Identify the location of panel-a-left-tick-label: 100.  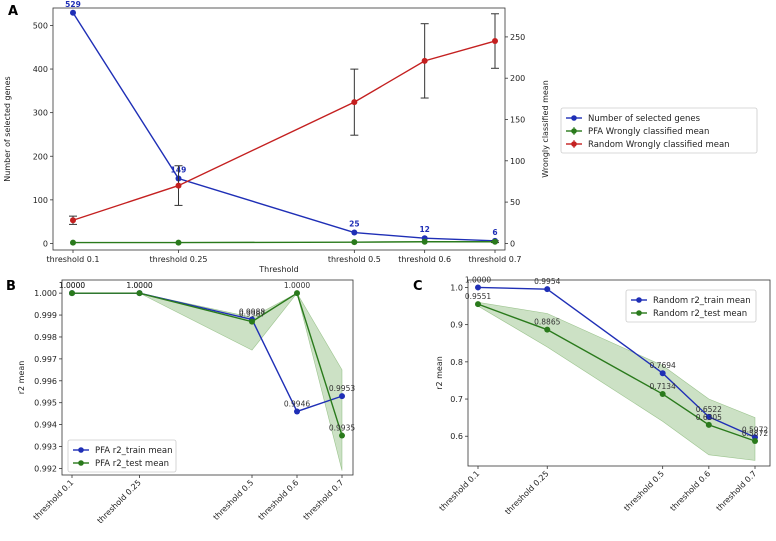
(40, 200).